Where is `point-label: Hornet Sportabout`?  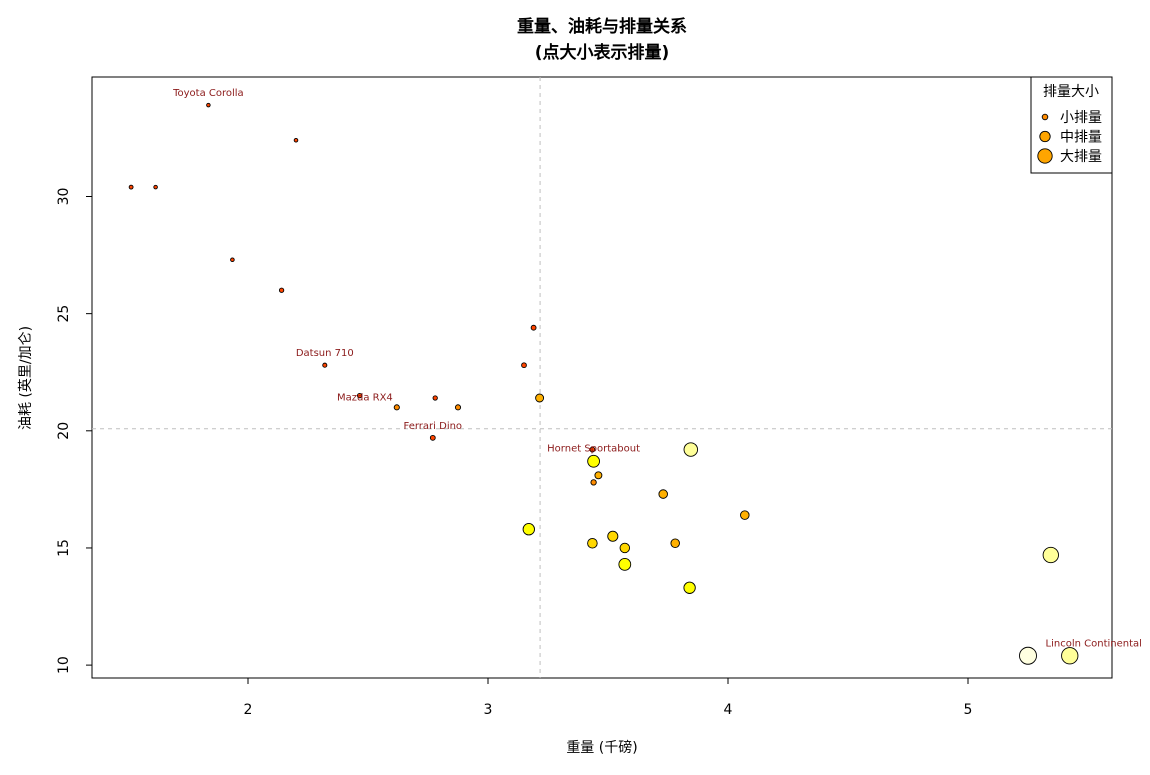
point-label: Hornet Sportabout is located at coordinates (593, 448).